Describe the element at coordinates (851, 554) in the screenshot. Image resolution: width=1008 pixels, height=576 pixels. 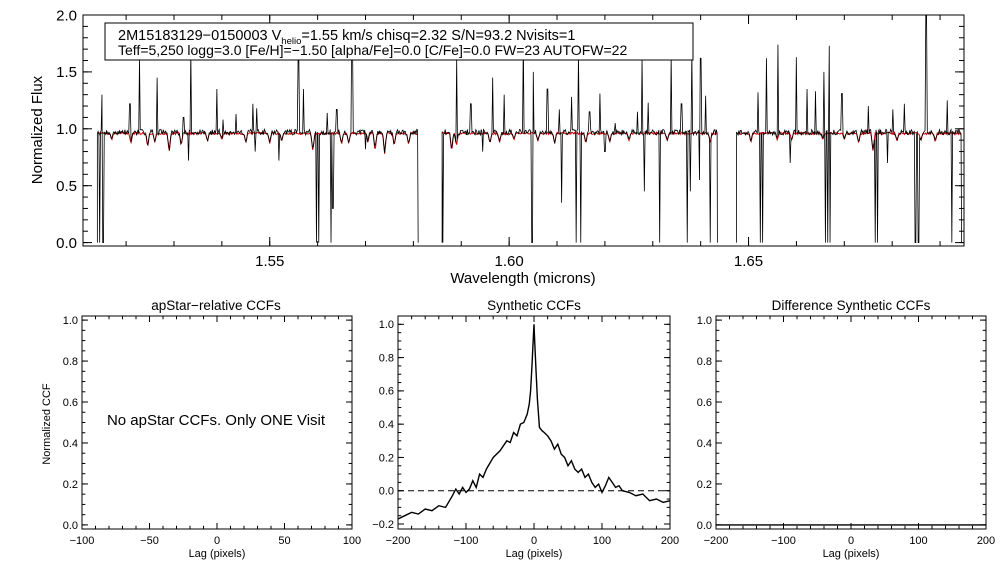
I see `difference-xlabel: Lag (pixels)` at that location.